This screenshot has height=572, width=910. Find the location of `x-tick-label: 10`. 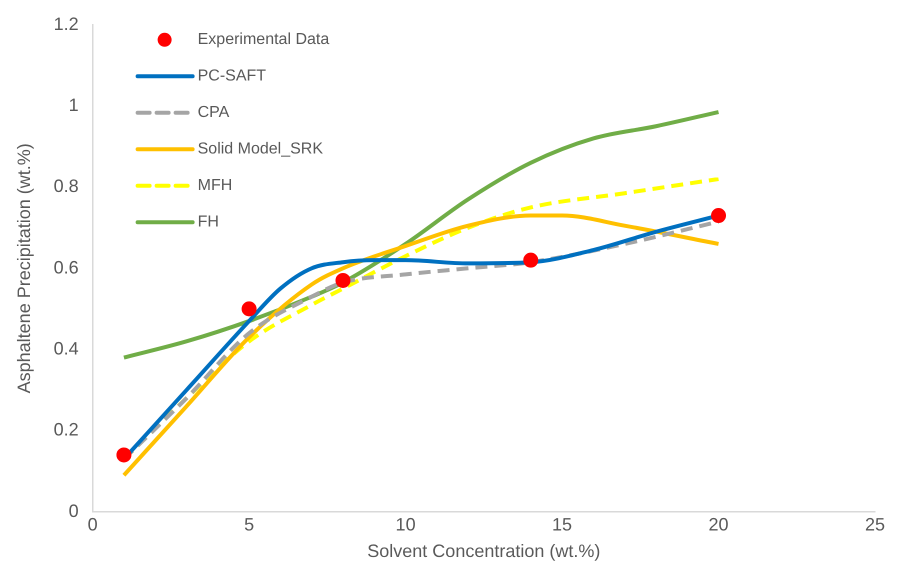

x-tick-label: 10 is located at coordinates (406, 524).